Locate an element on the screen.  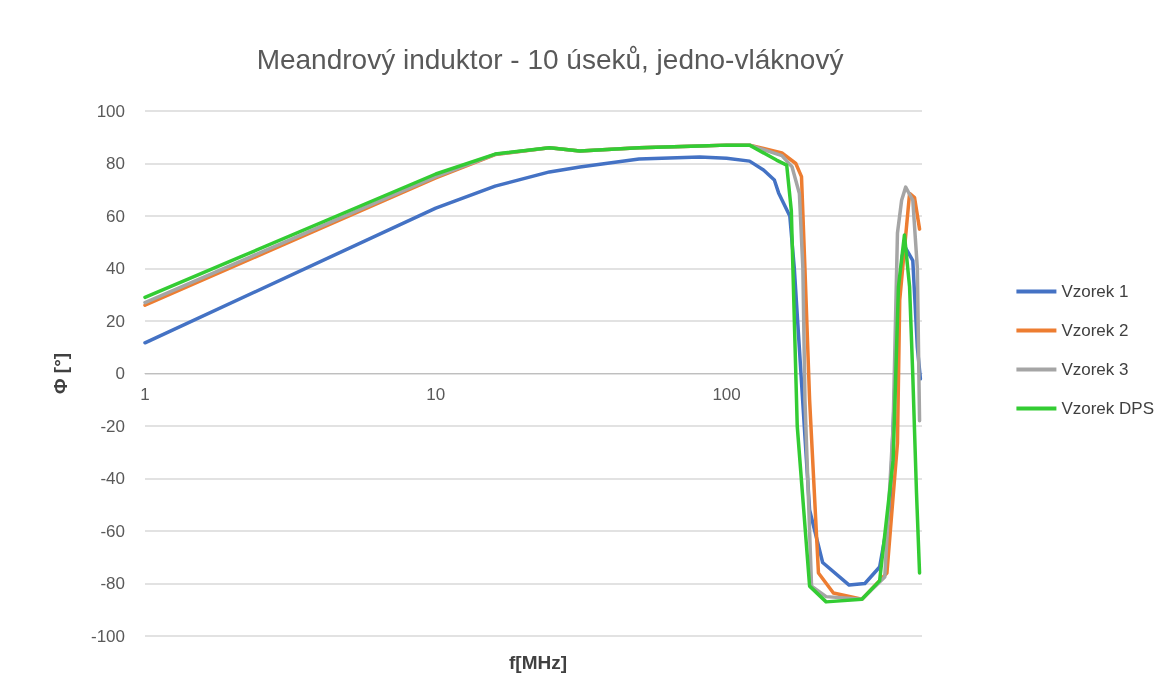
legend-label: Vzorek 3 is located at coordinates (1095, 369).